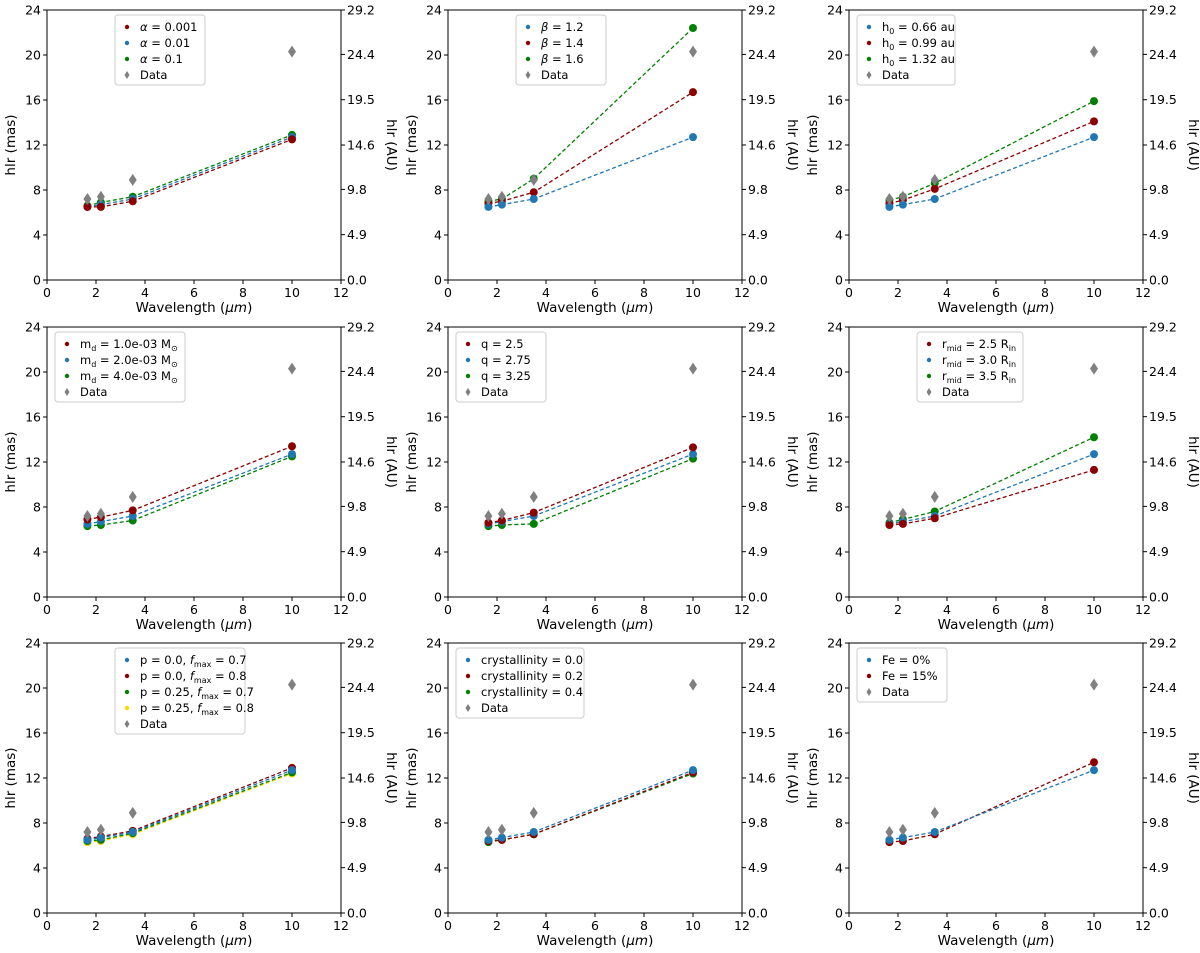  What do you see at coordinates (434, 417) in the screenshot?
I see `y-tick-label: 16` at bounding box center [434, 417].